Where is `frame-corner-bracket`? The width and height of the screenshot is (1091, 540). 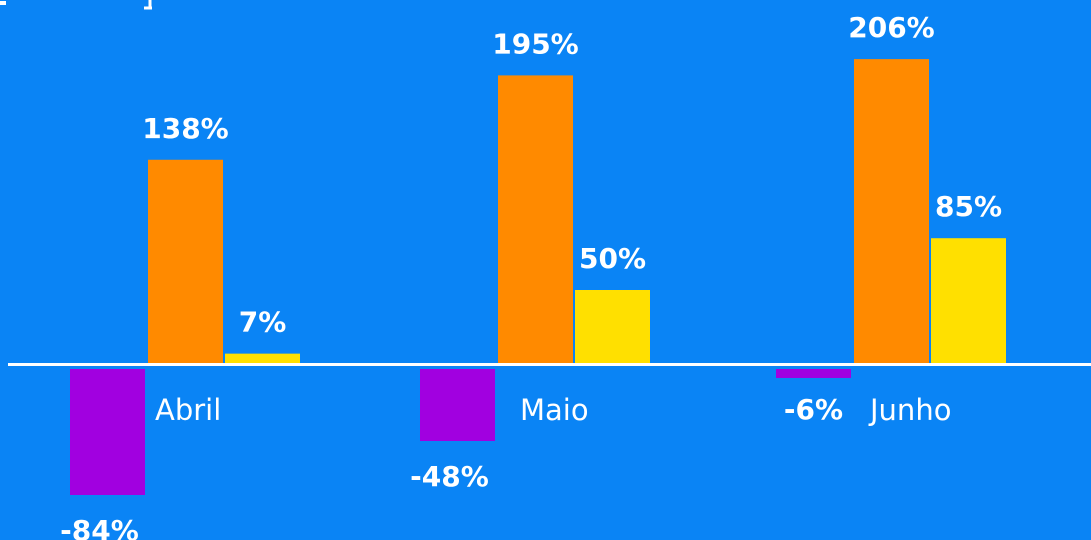 frame-corner-bracket is located at coordinates (76, 5).